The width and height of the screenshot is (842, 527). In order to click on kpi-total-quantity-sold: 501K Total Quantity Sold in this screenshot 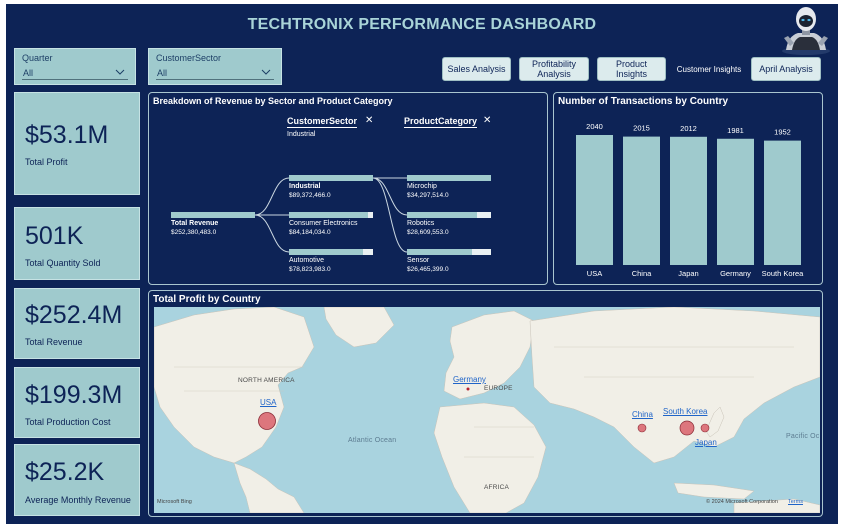, I will do `click(77, 243)`.